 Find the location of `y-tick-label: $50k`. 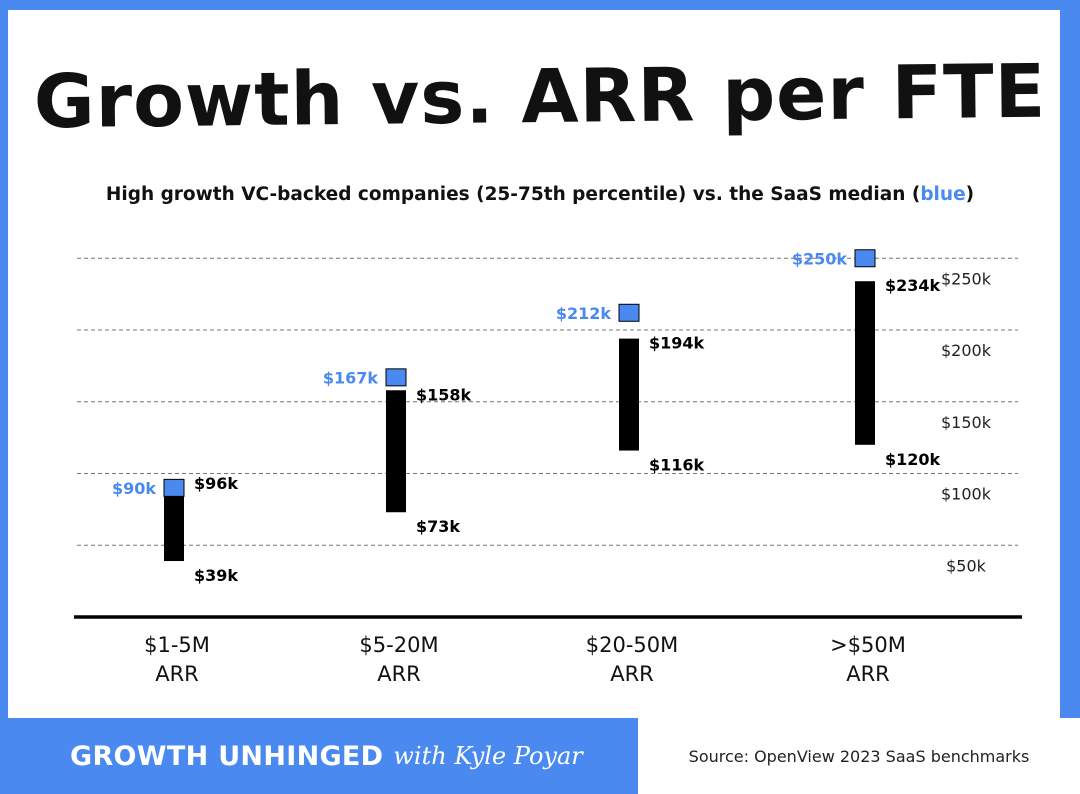

y-tick-label: $50k is located at coordinates (966, 565).